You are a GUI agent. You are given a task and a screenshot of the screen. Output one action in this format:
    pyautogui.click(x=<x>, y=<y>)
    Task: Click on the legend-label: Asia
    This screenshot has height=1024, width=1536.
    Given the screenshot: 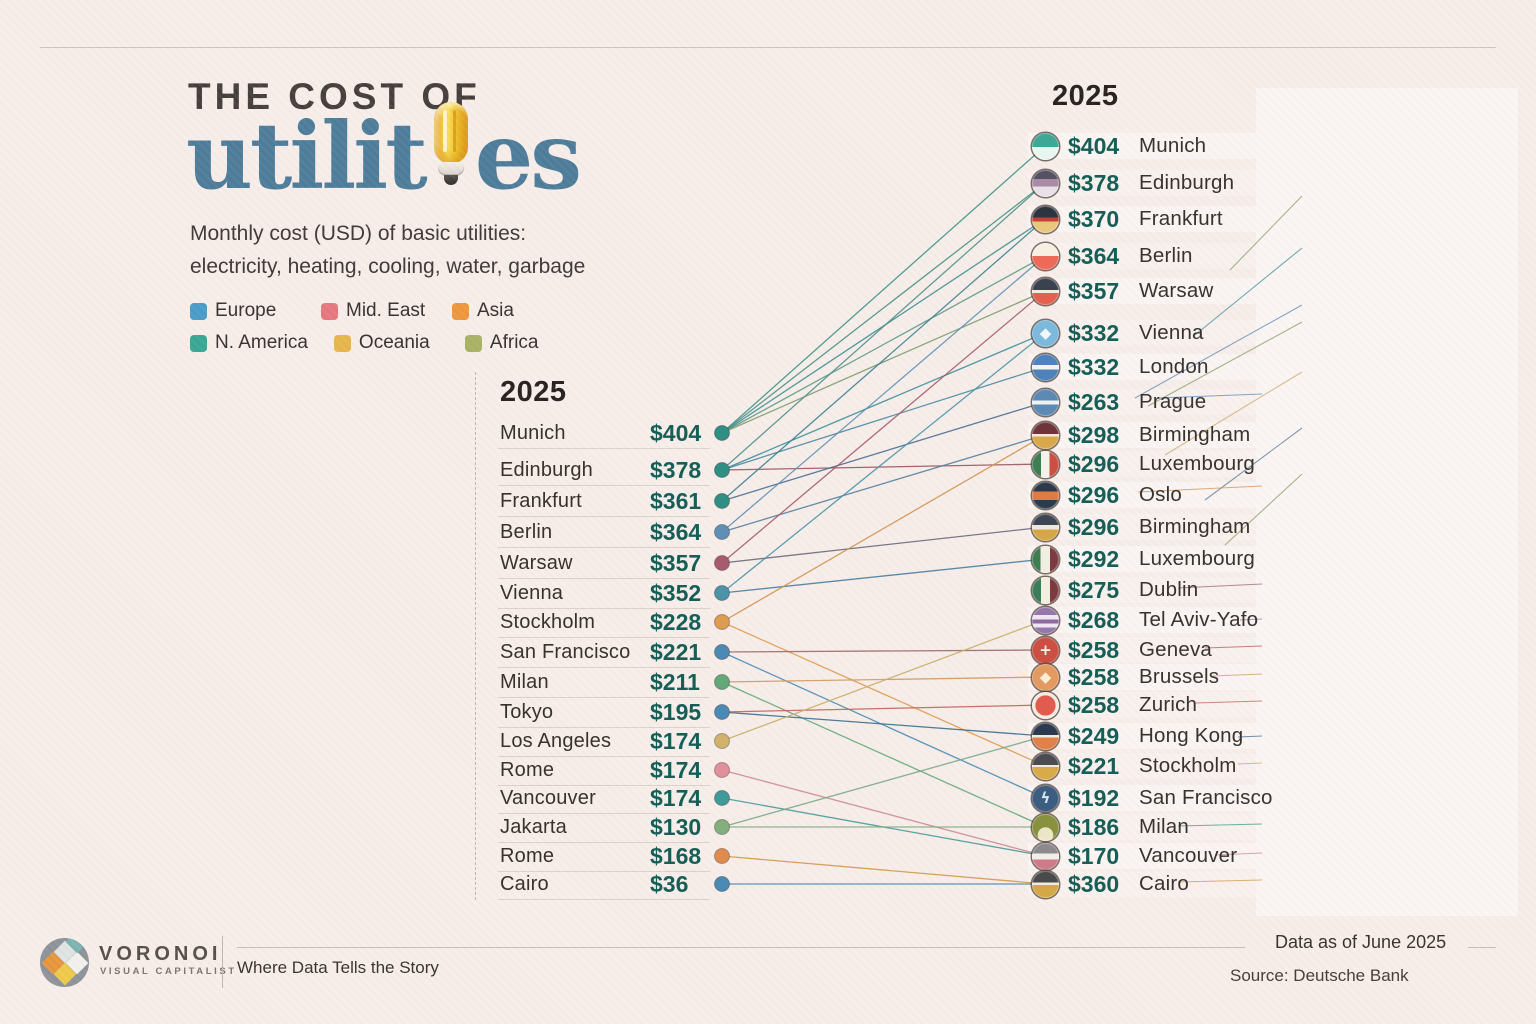 What is the action you would take?
    pyautogui.click(x=495, y=310)
    